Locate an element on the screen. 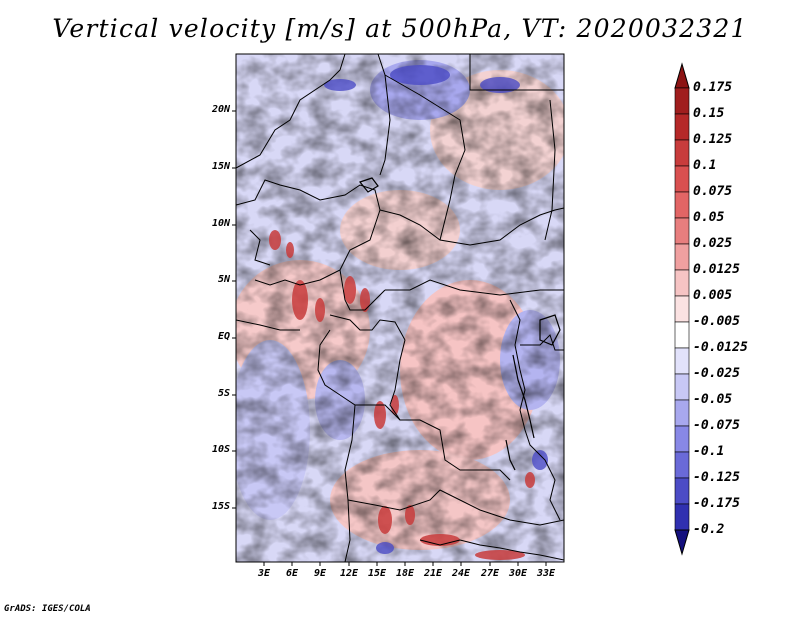 The image size is (800, 618). colorbar-level-label: -0.1 is located at coordinates (709, 451).